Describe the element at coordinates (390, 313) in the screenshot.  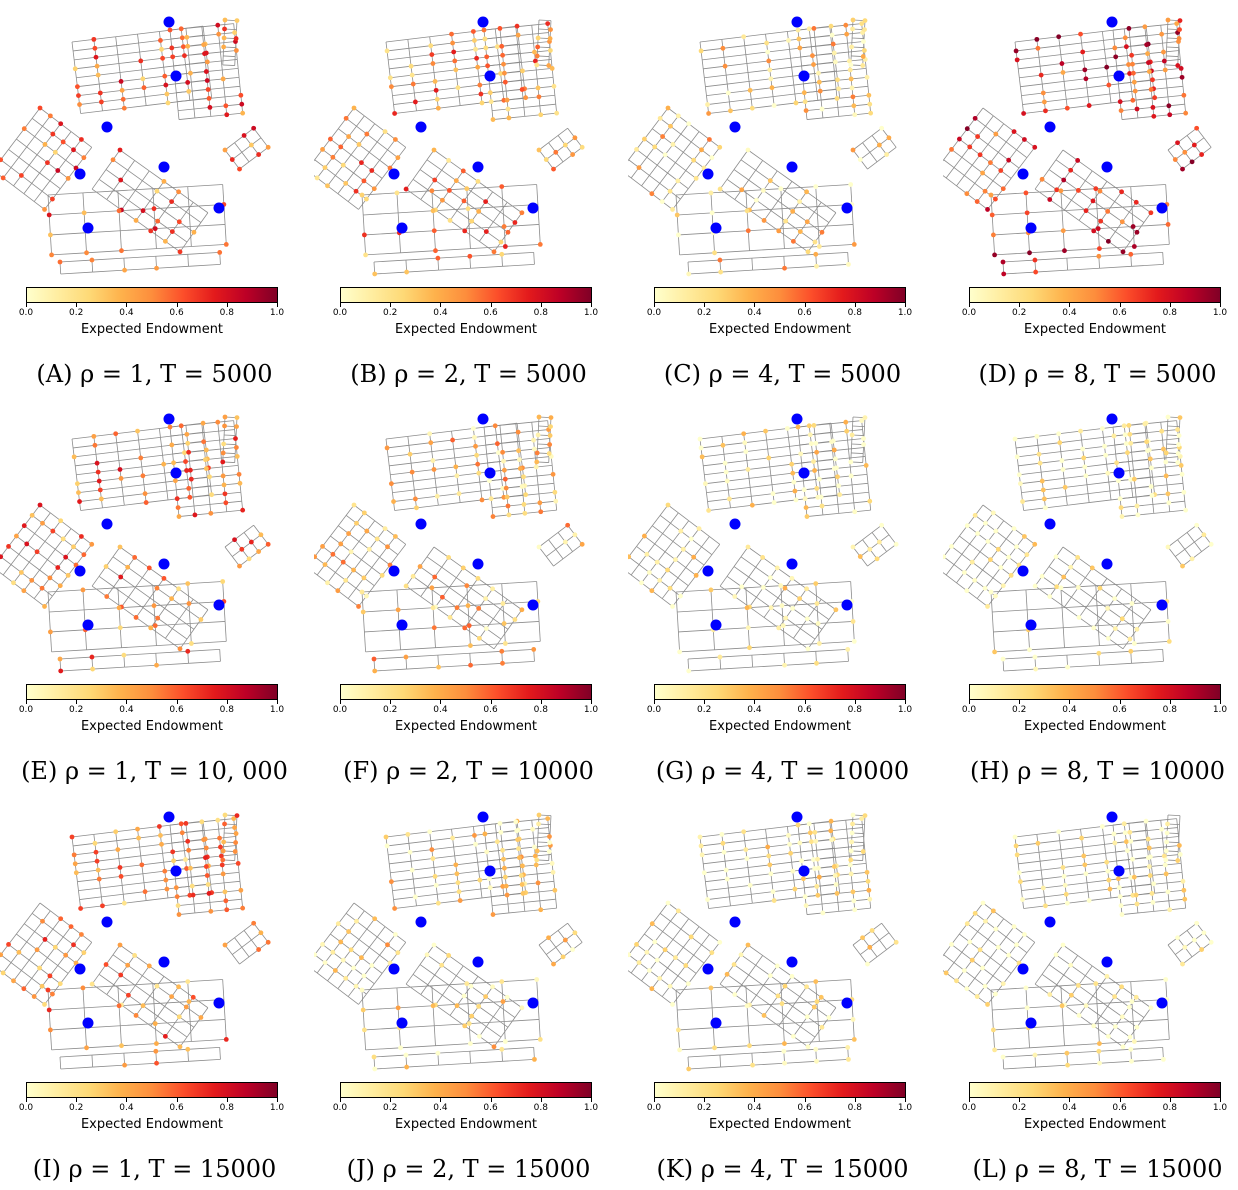
I see `colorbar-tick-label: 0.2` at that location.